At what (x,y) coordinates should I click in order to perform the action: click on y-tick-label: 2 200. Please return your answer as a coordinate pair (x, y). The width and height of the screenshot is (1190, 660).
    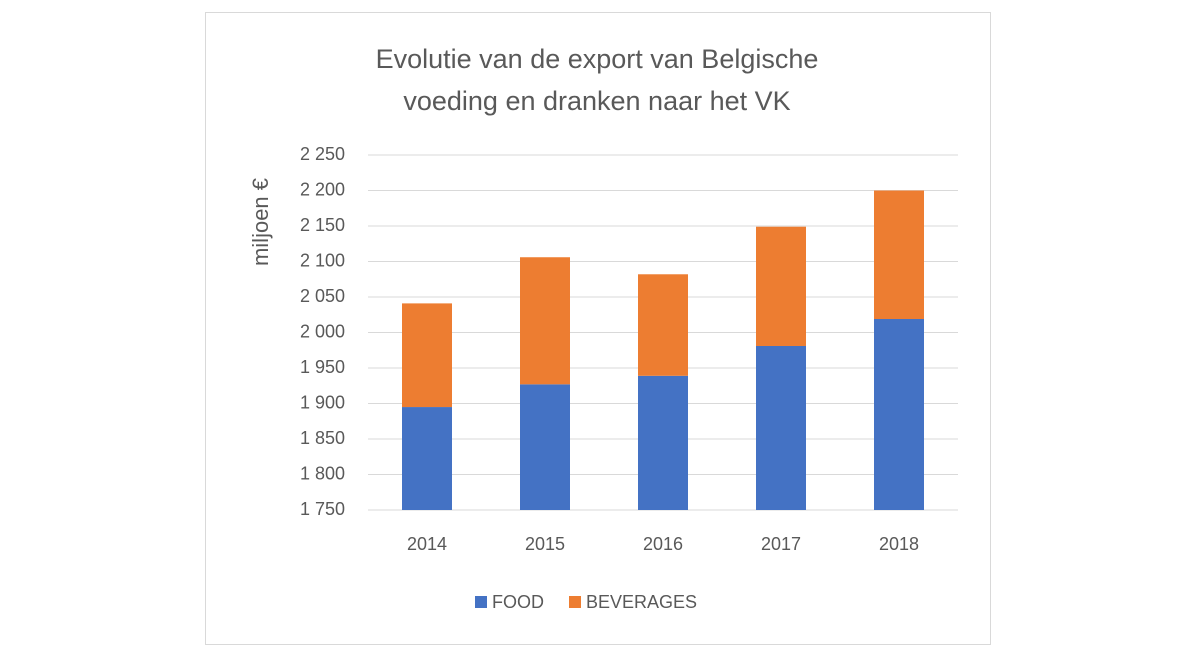
    Looking at the image, I should click on (322, 189).